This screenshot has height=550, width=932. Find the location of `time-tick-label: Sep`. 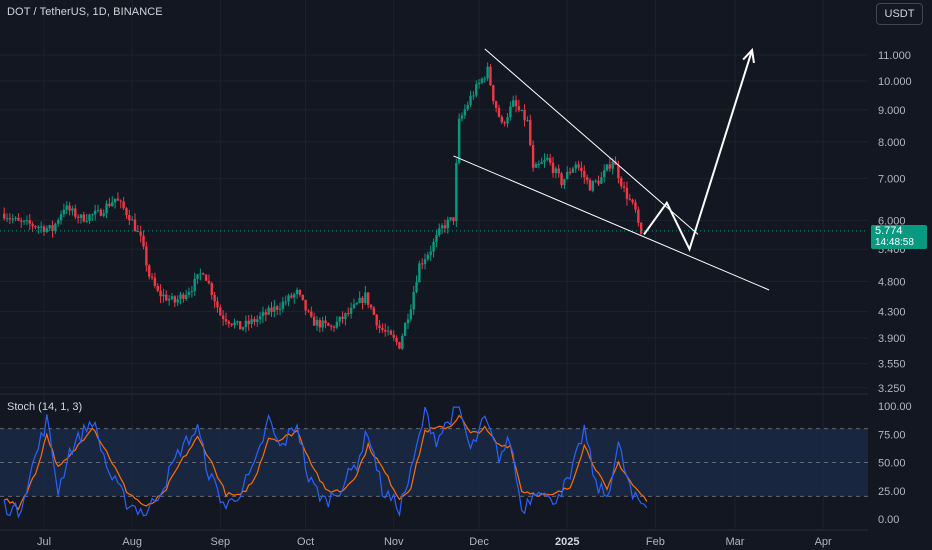

time-tick-label: Sep is located at coordinates (221, 542).